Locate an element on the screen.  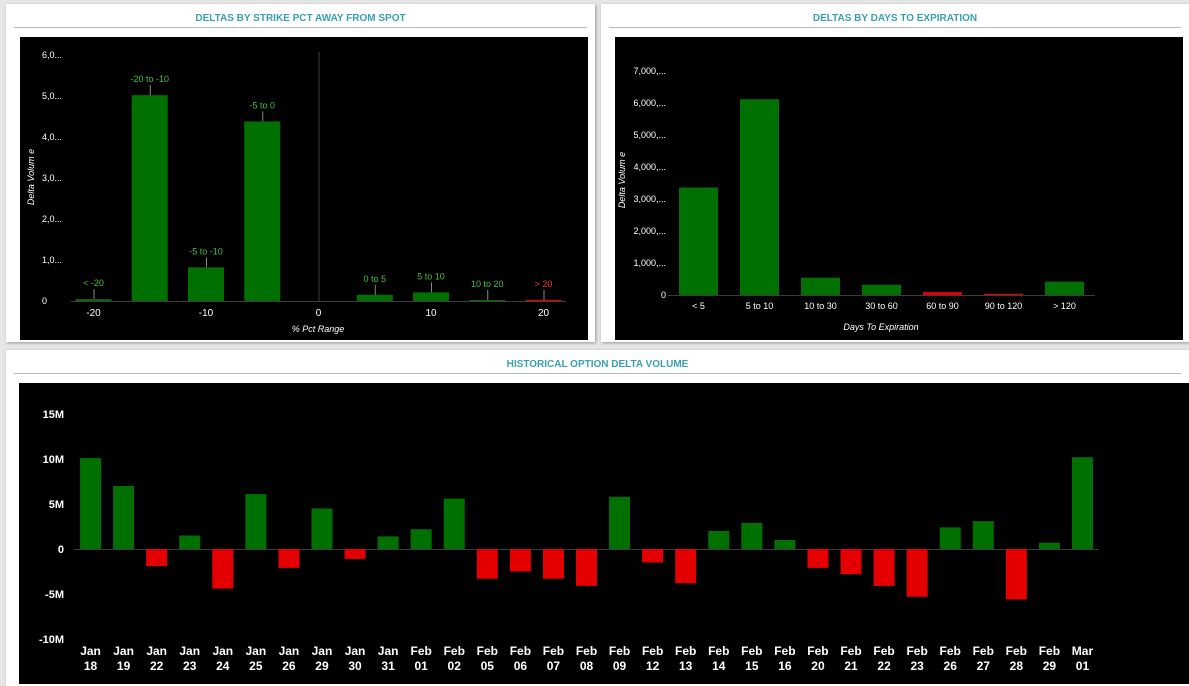
x-tick-label: 10 is located at coordinates (431, 313).